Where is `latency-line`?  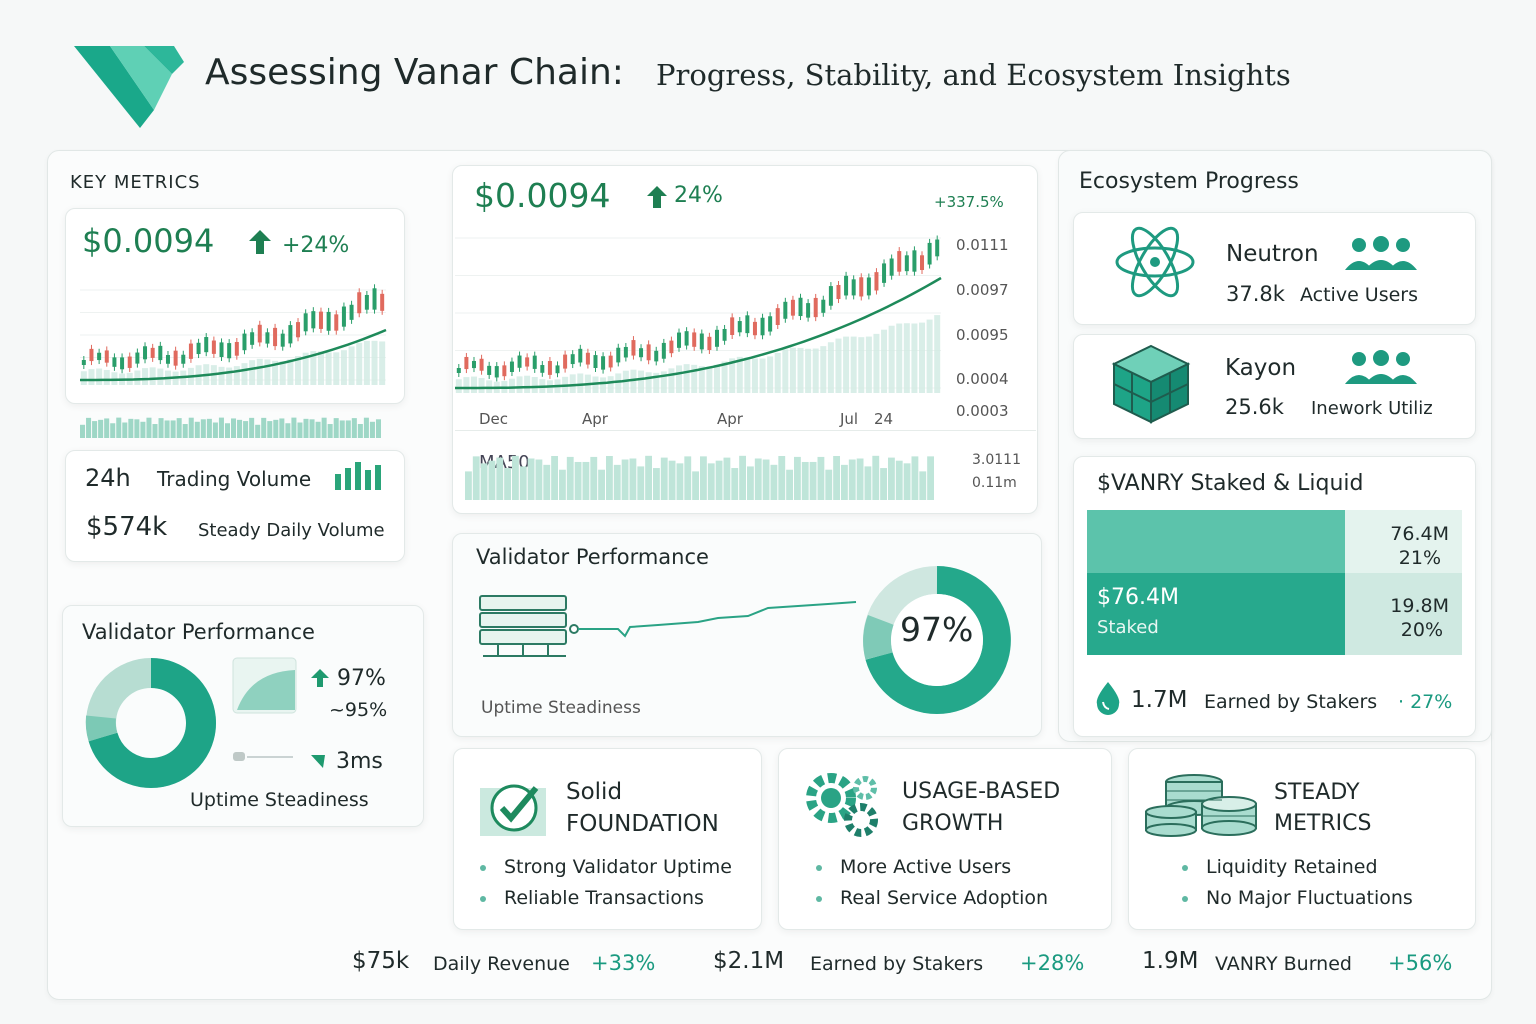 latency-line is located at coordinates (279, 760).